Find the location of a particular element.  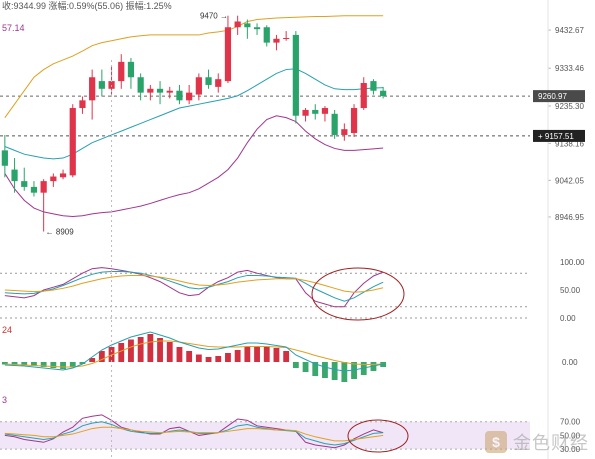

price-tick-label: 9333.46 is located at coordinates (569, 68).